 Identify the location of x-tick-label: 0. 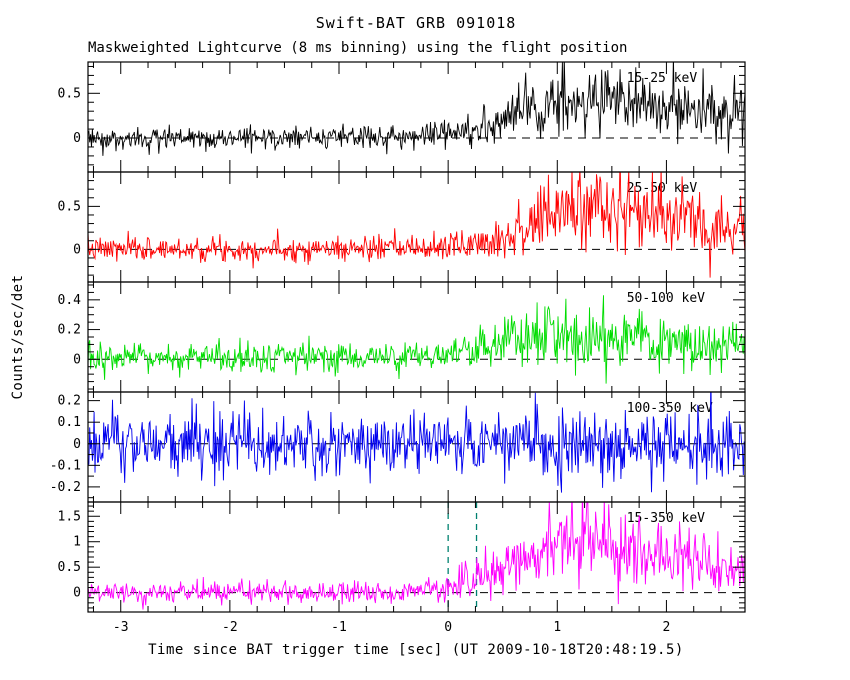
(448, 627).